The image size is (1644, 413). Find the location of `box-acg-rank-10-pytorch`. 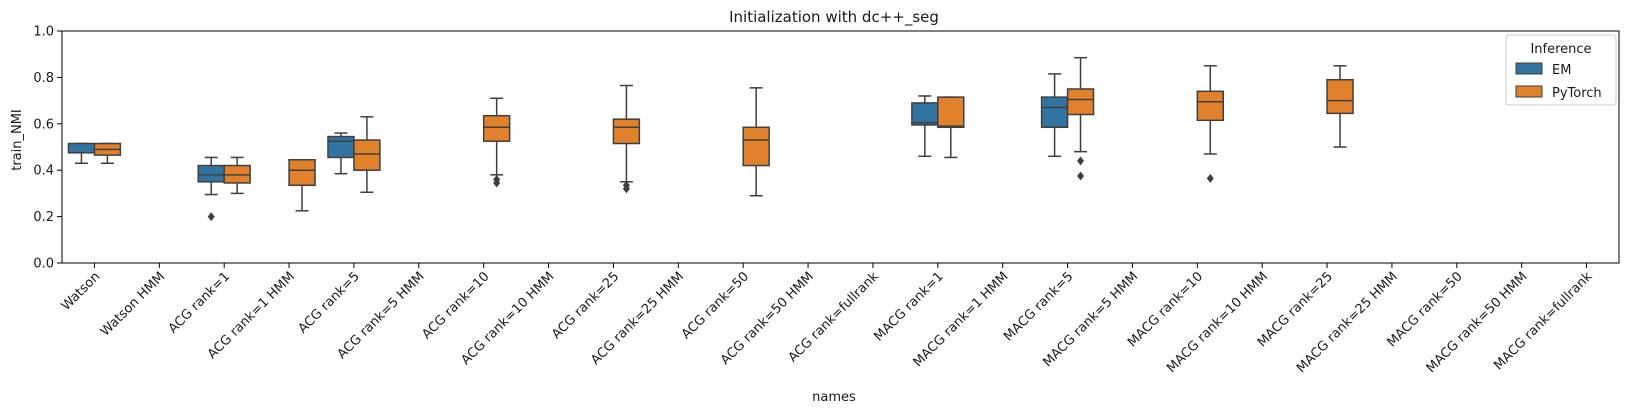

box-acg-rank-10-pytorch is located at coordinates (496, 142).